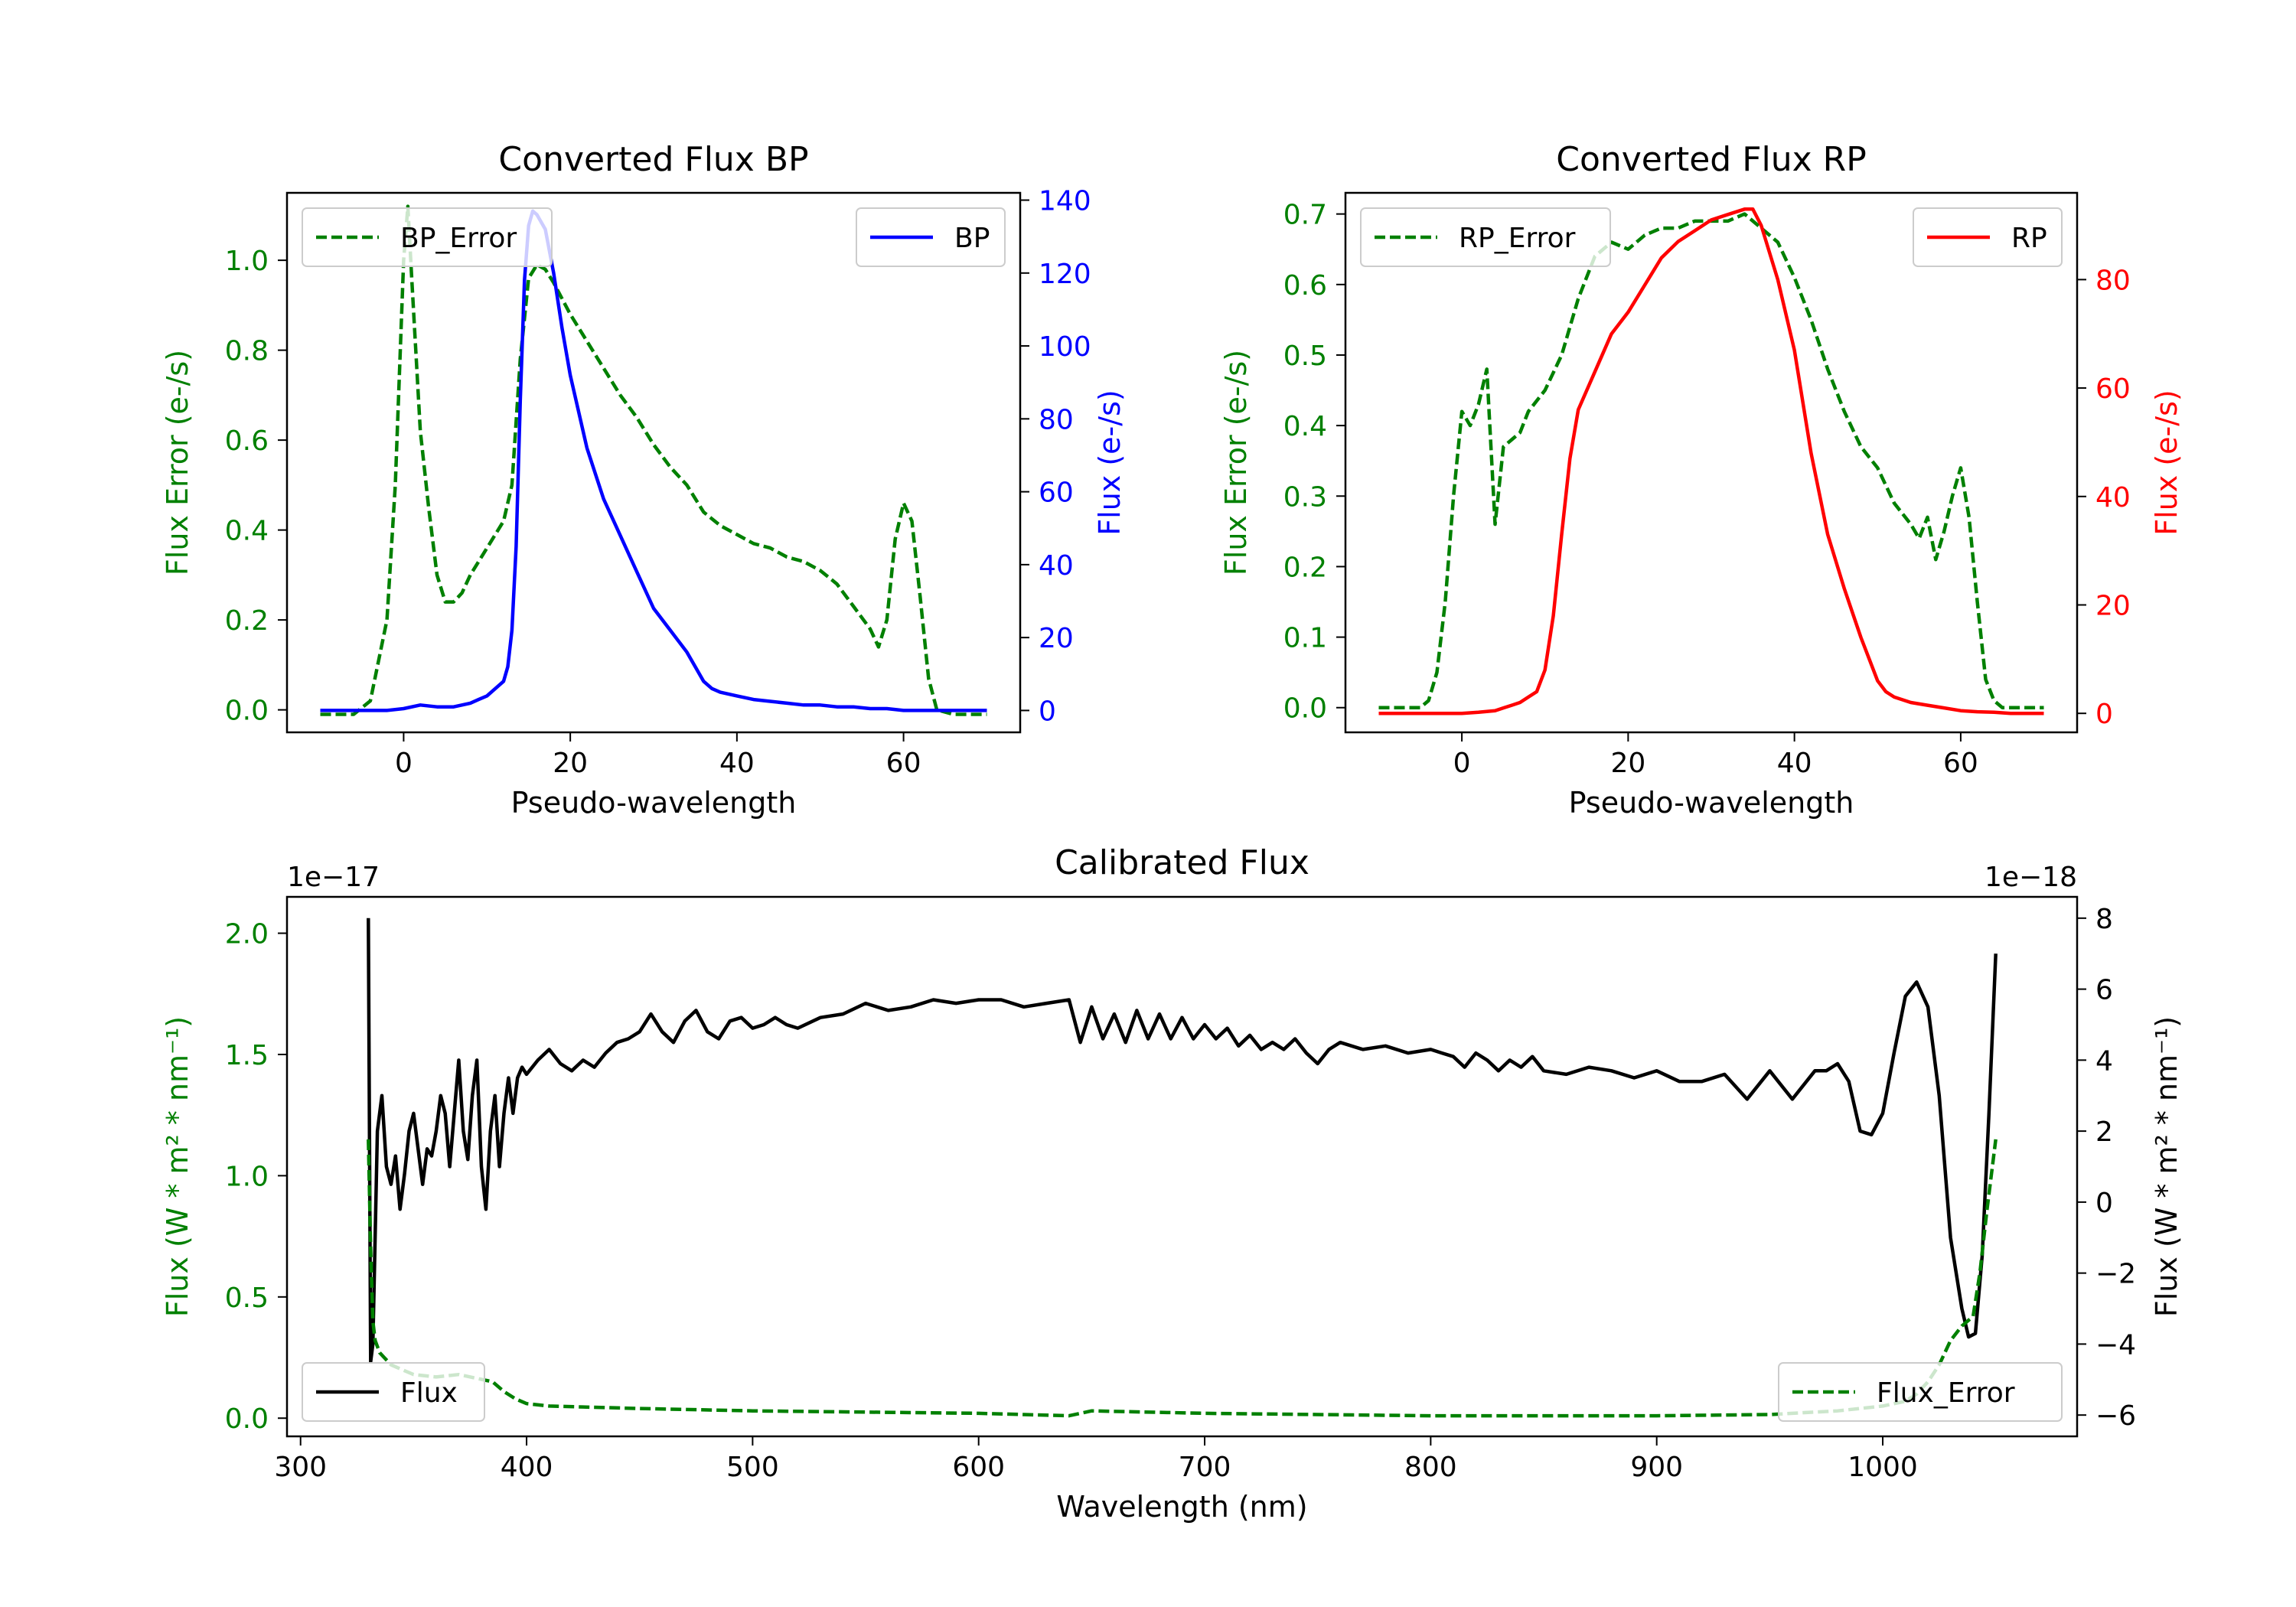 The image size is (2296, 1607). I want to click on right-y-tick-label: 140, so click(1065, 201).